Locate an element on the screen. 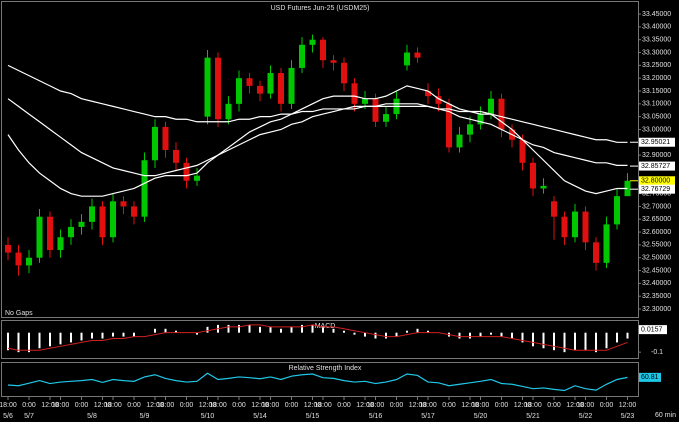 This screenshot has width=679, height=422. axis-marker-box is located at coordinates (657, 189).